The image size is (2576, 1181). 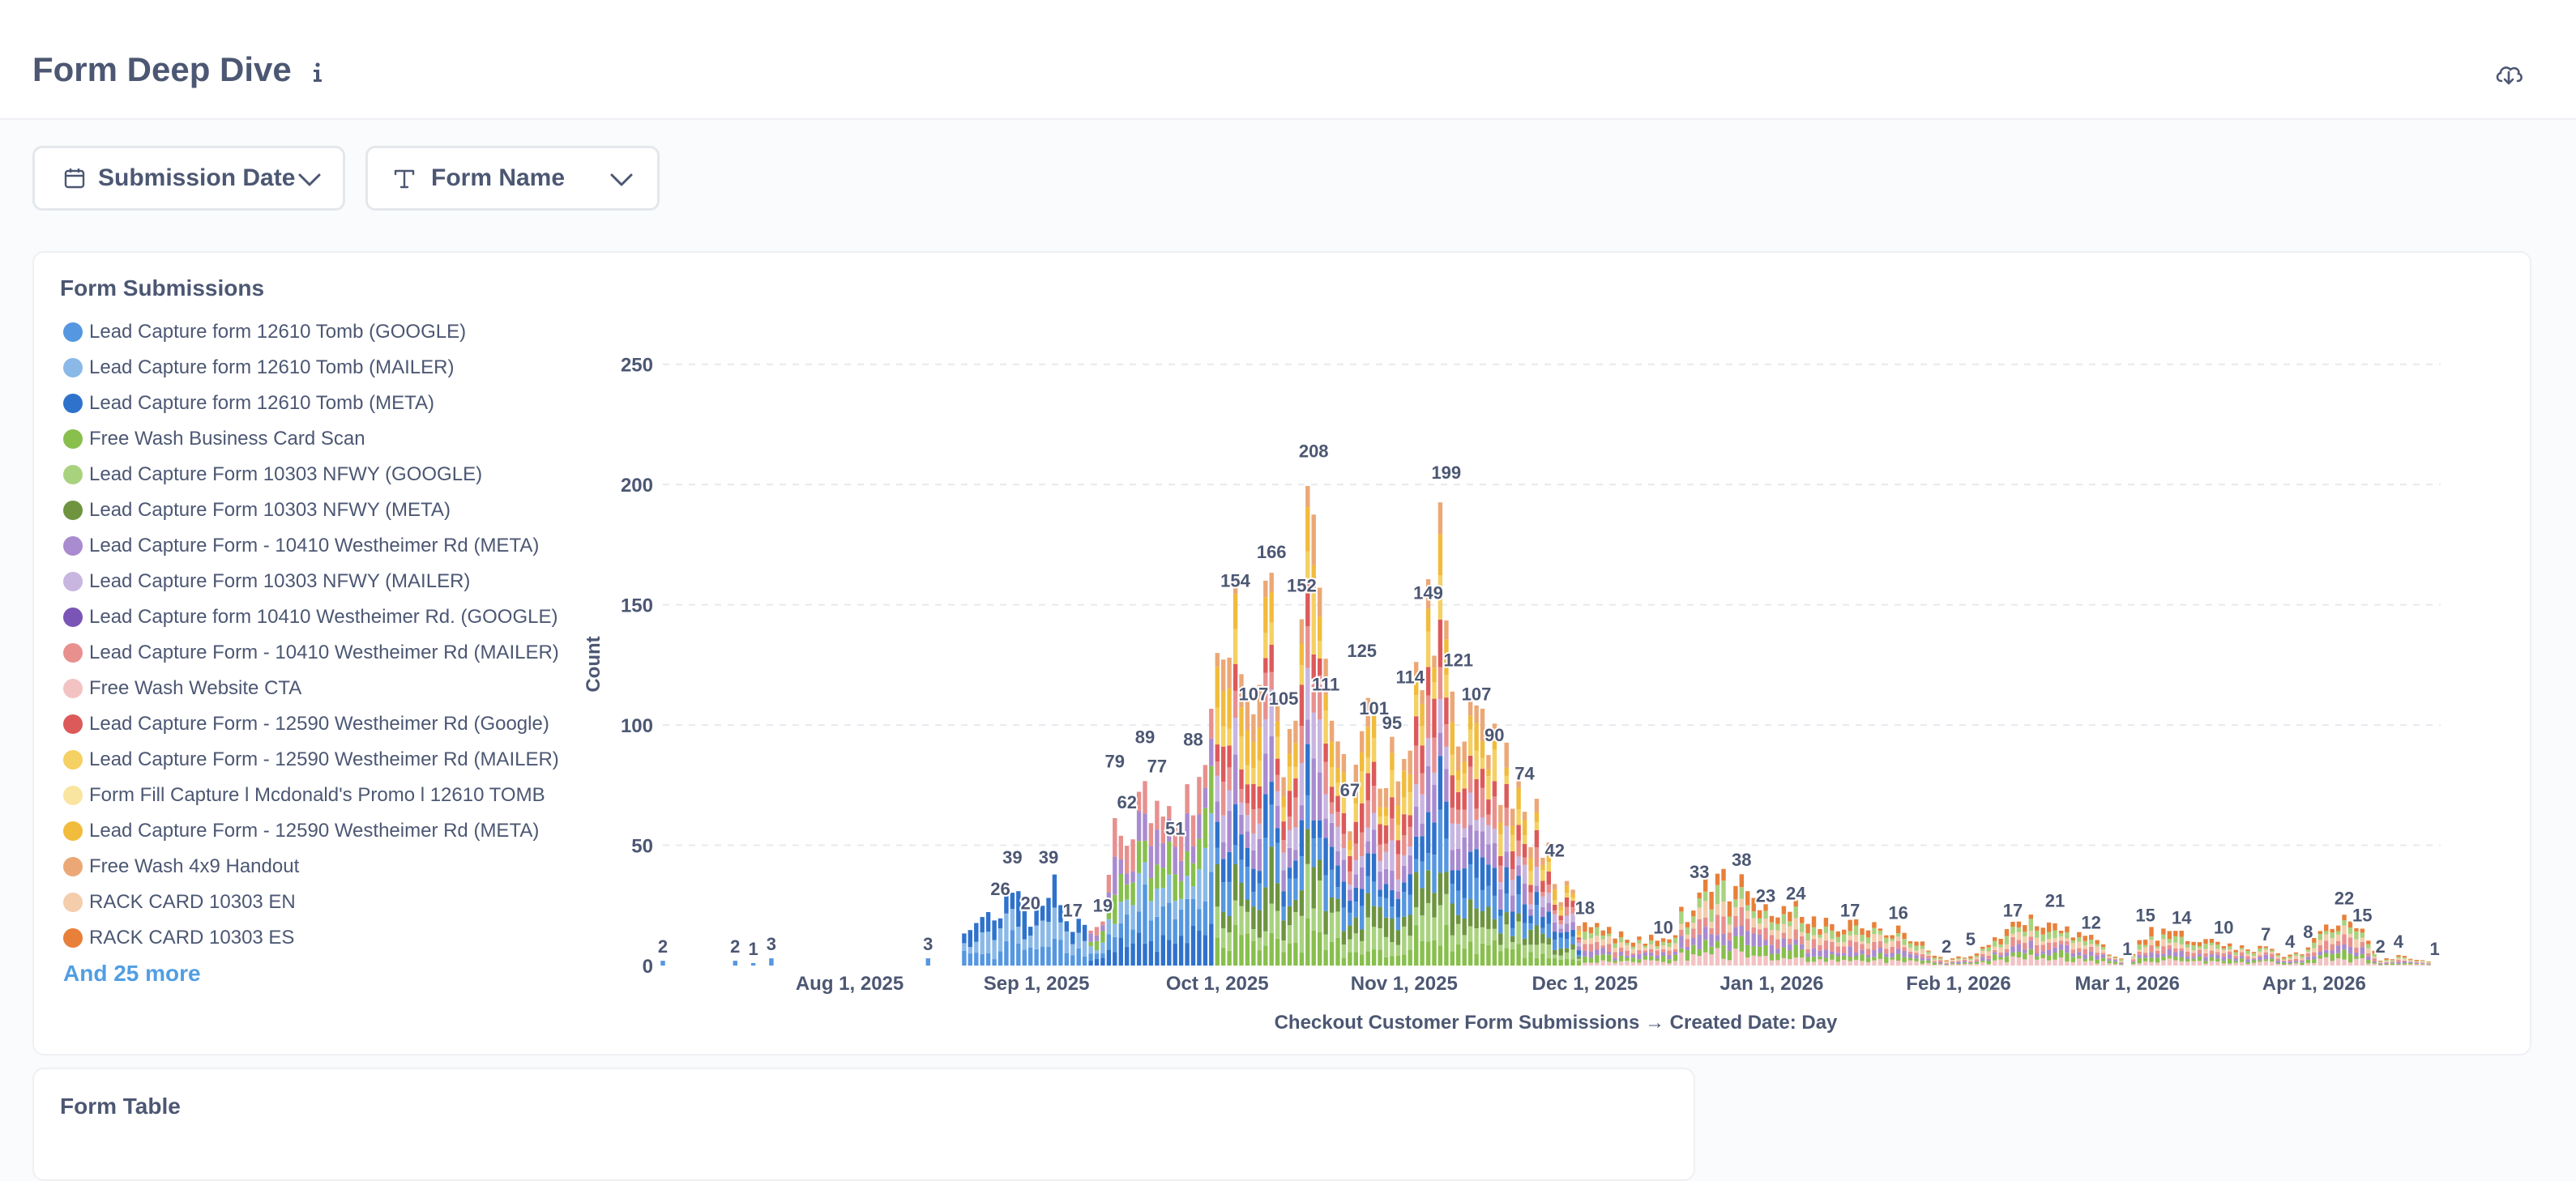 I want to click on legend-item: RACK CARD 10303 EN, so click(x=319, y=905).